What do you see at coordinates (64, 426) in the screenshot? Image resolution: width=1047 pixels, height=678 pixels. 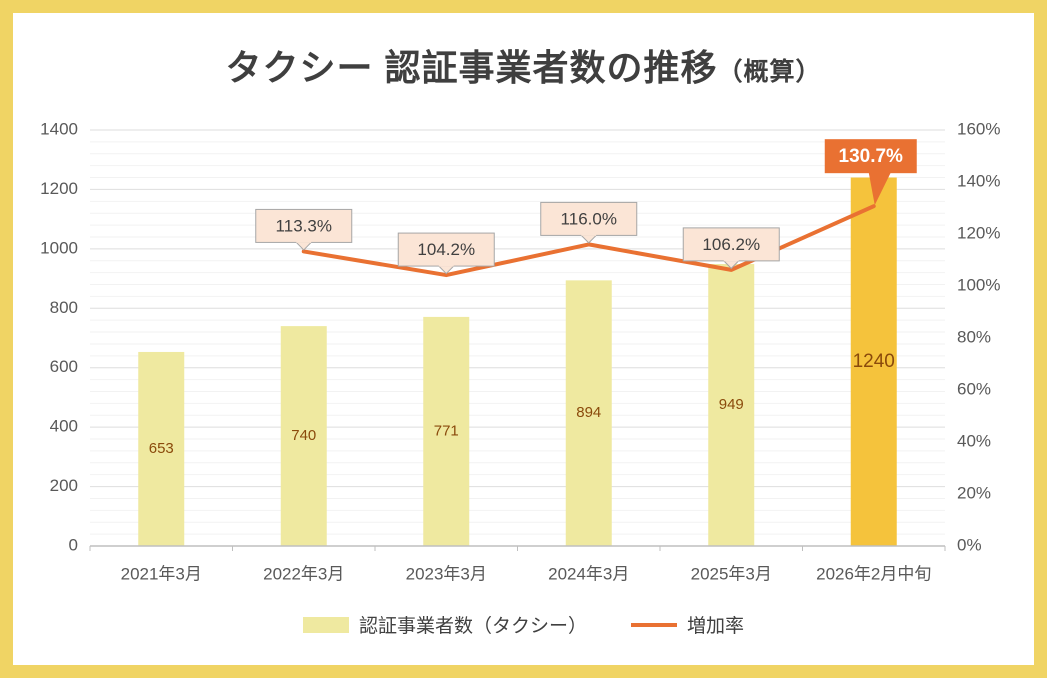 I see `left-axis-label: 400` at bounding box center [64, 426].